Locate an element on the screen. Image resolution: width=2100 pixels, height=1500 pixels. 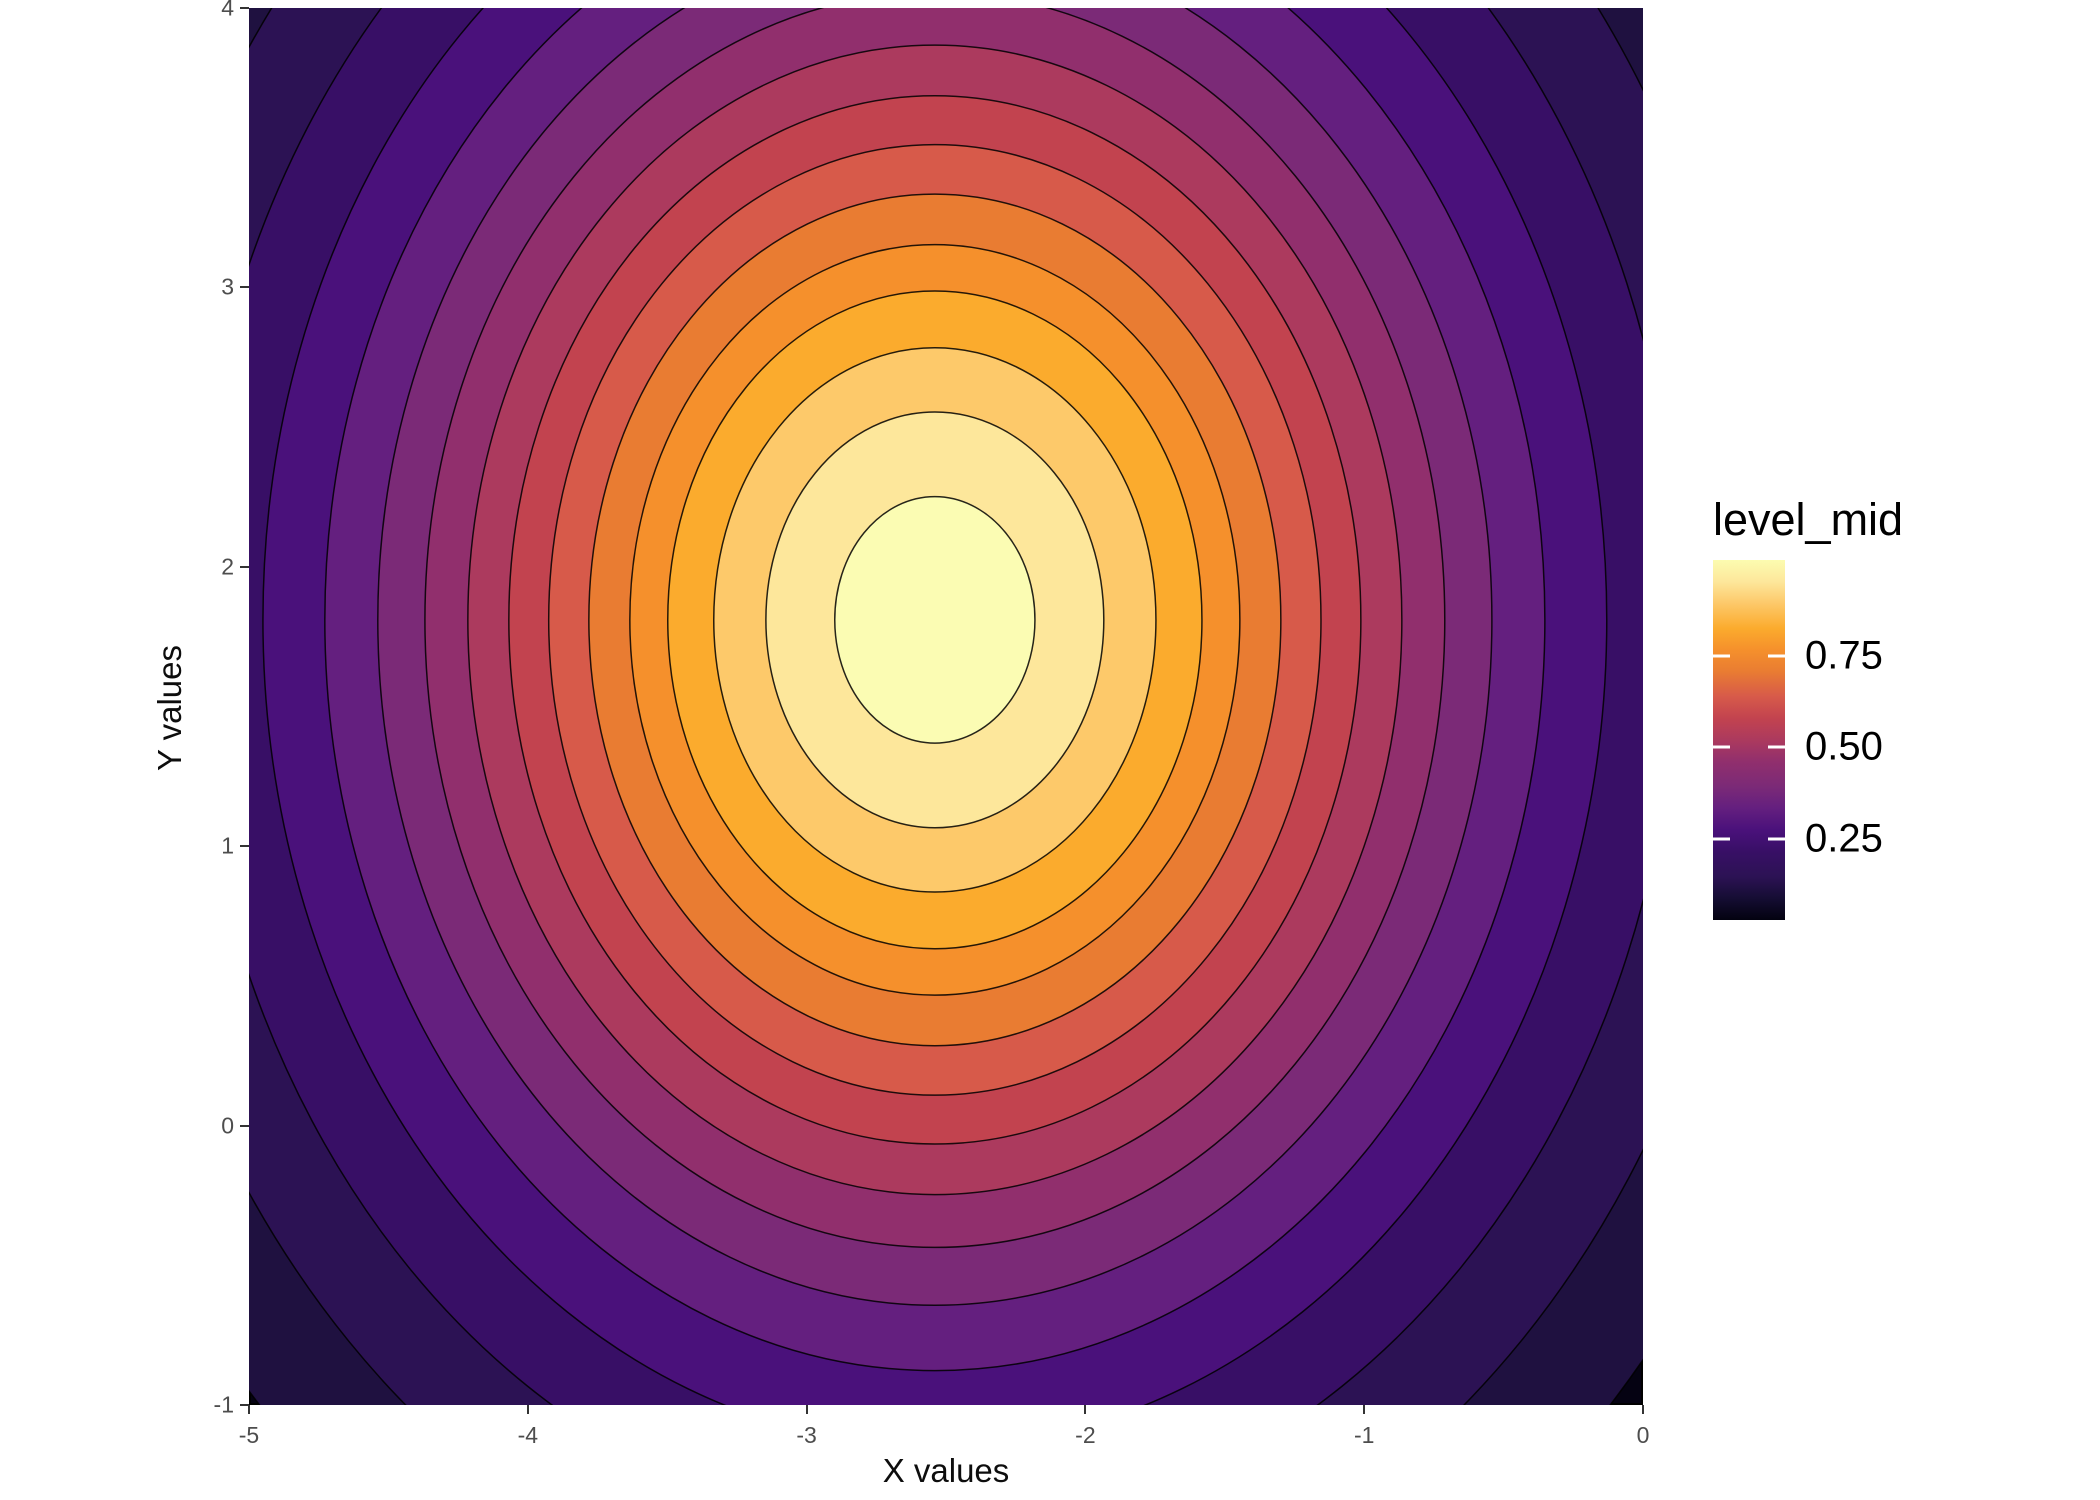
legend-label: 0.25 is located at coordinates (1844, 838).